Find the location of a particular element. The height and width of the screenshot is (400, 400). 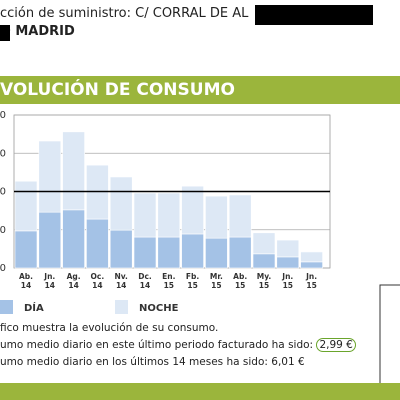

address-text: cción de suministro: C/ CORRAL DE AL is located at coordinates (124, 13).